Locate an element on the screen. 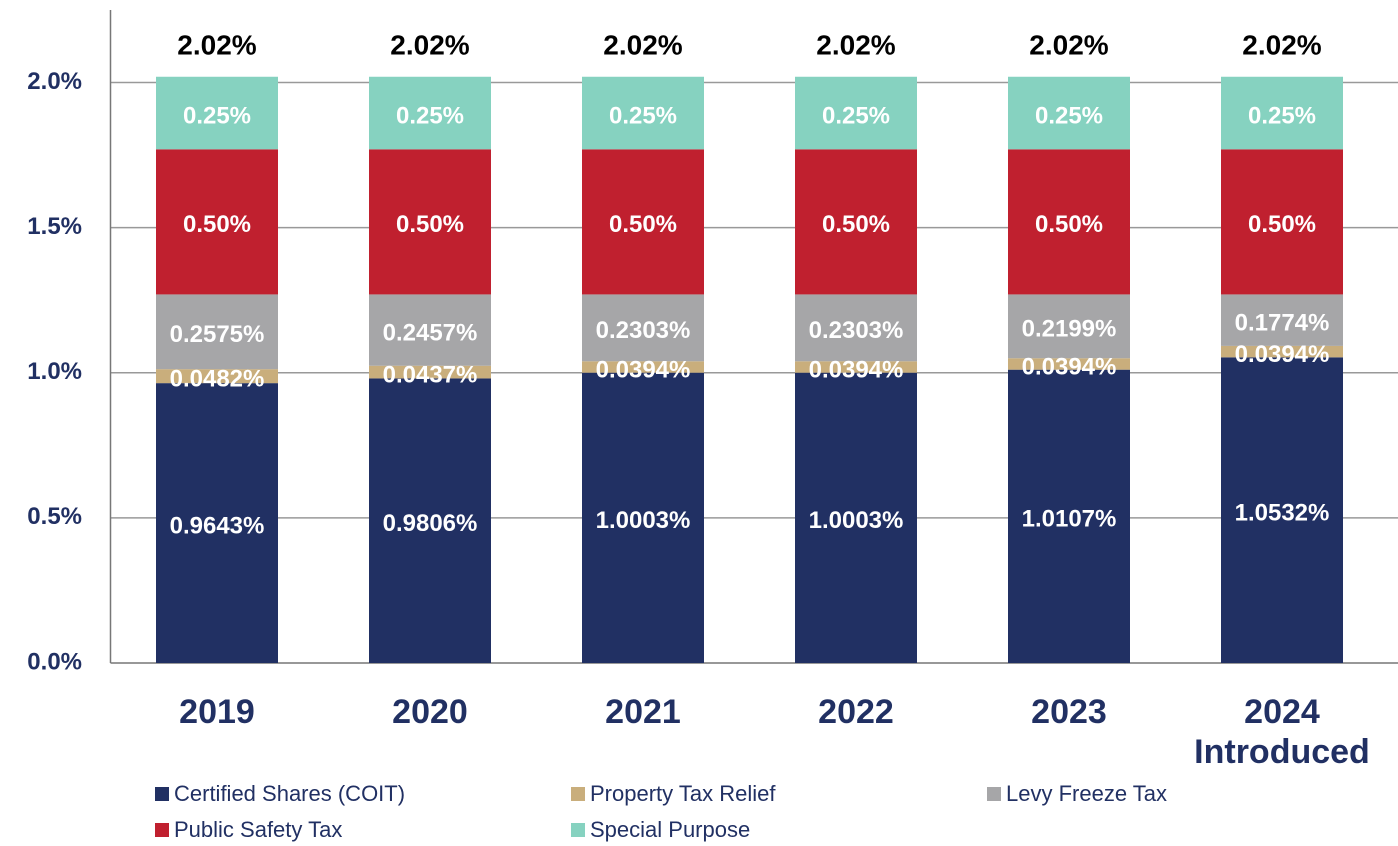 The image size is (1398, 846). y-tick-label: 2.0% is located at coordinates (54, 81).